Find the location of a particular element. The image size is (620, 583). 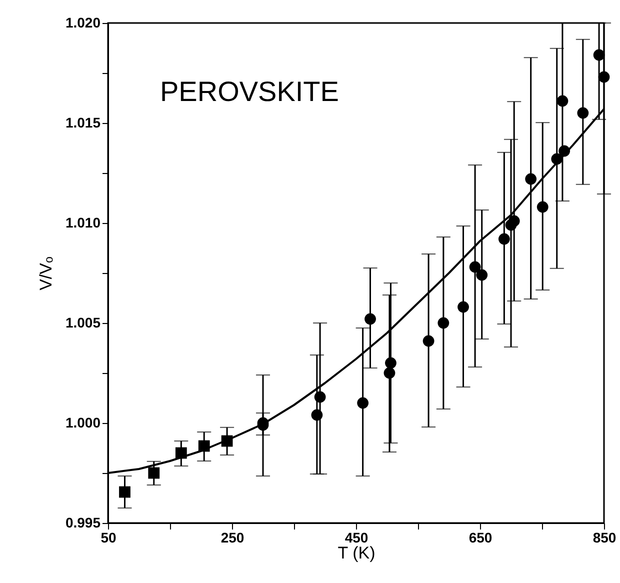

x-tick-label: 450 is located at coordinates (356, 538).